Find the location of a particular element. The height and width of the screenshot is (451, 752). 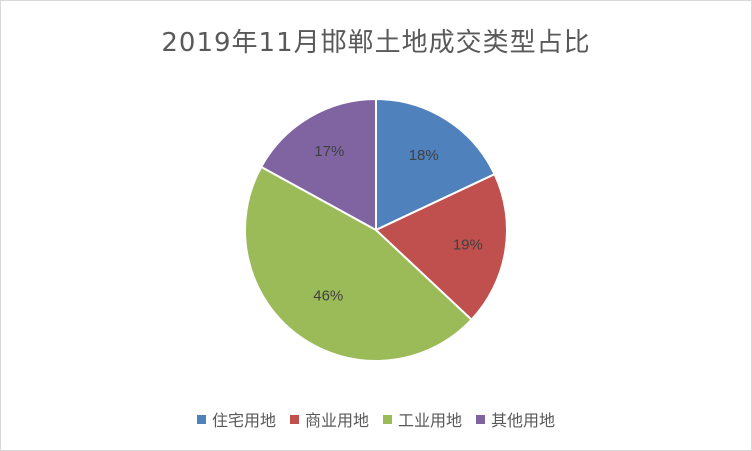

legend-item-4: 其他用地 is located at coordinates (515, 419).